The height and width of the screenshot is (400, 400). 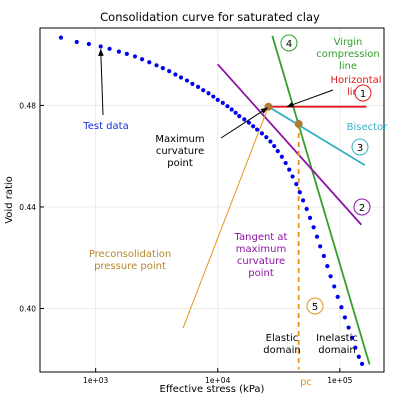 What do you see at coordinates (212, 389) in the screenshot?
I see `x-axis-label: Effective stress (kPa)` at bounding box center [212, 389].